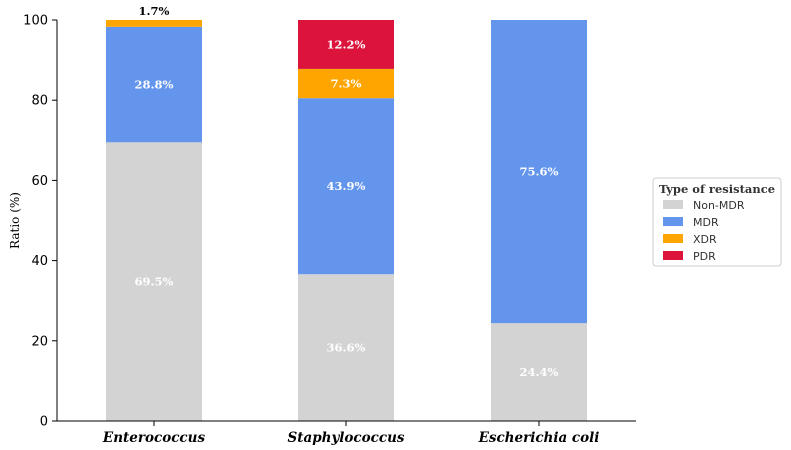 The height and width of the screenshot is (450, 791). I want to click on data-label-staphylococcus-xdr: 7.3%, so click(346, 84).